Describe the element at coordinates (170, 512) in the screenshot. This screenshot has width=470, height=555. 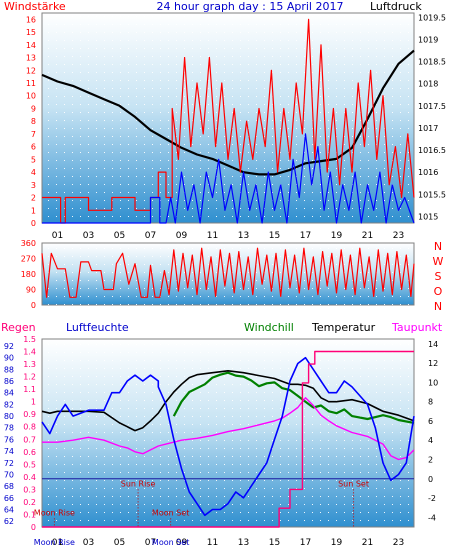
I see `astro-annotation: Moon Set` at that location.